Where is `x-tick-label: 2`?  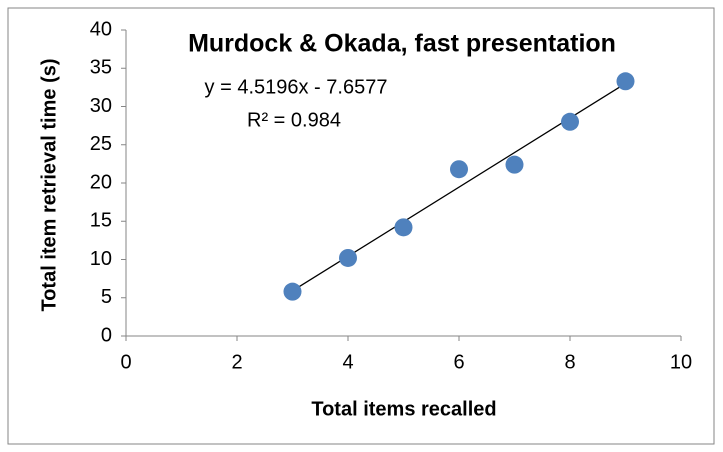
x-tick-label: 2 is located at coordinates (236, 362).